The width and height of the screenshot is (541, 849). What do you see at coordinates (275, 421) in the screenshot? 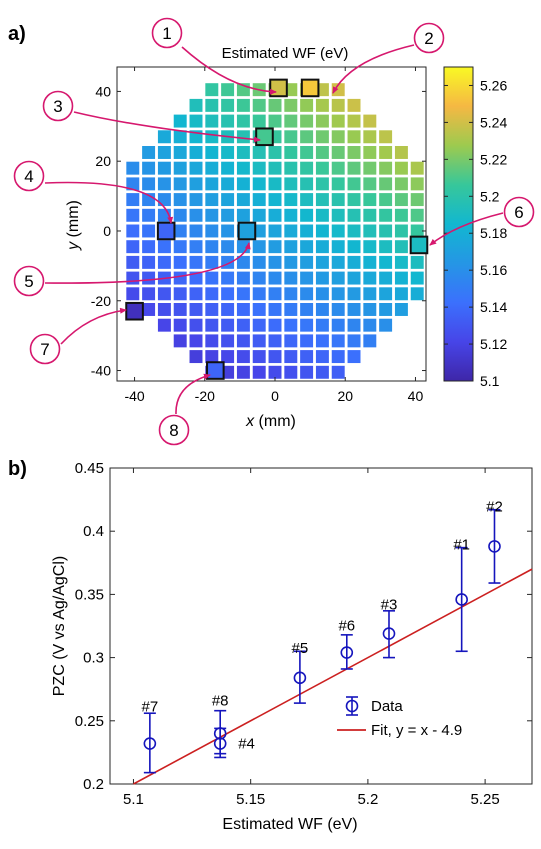
I see `x-unit: (mm)` at bounding box center [275, 421].